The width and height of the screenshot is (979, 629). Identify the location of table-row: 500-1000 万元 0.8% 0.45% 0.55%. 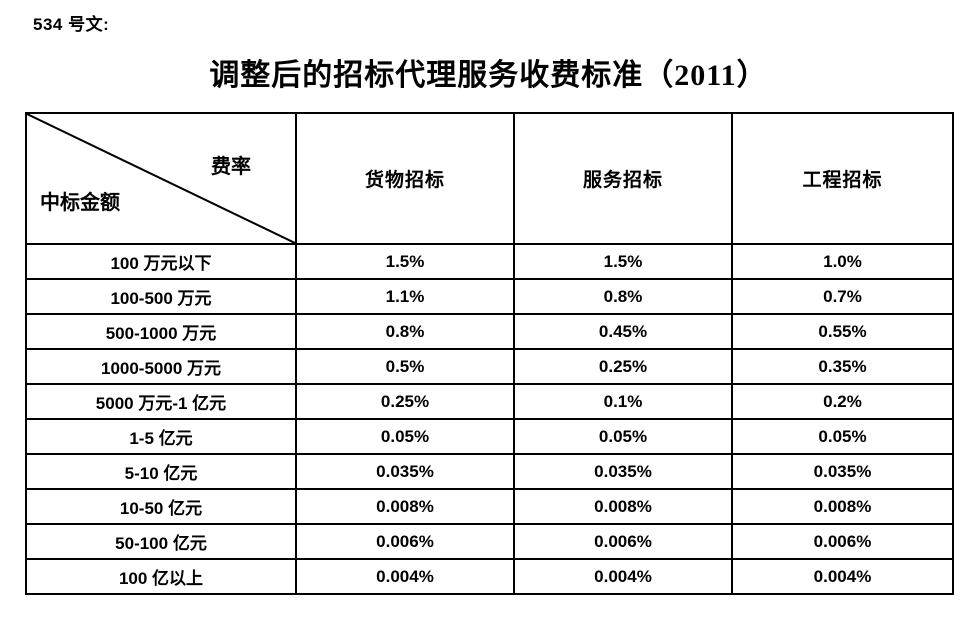
(489, 331).